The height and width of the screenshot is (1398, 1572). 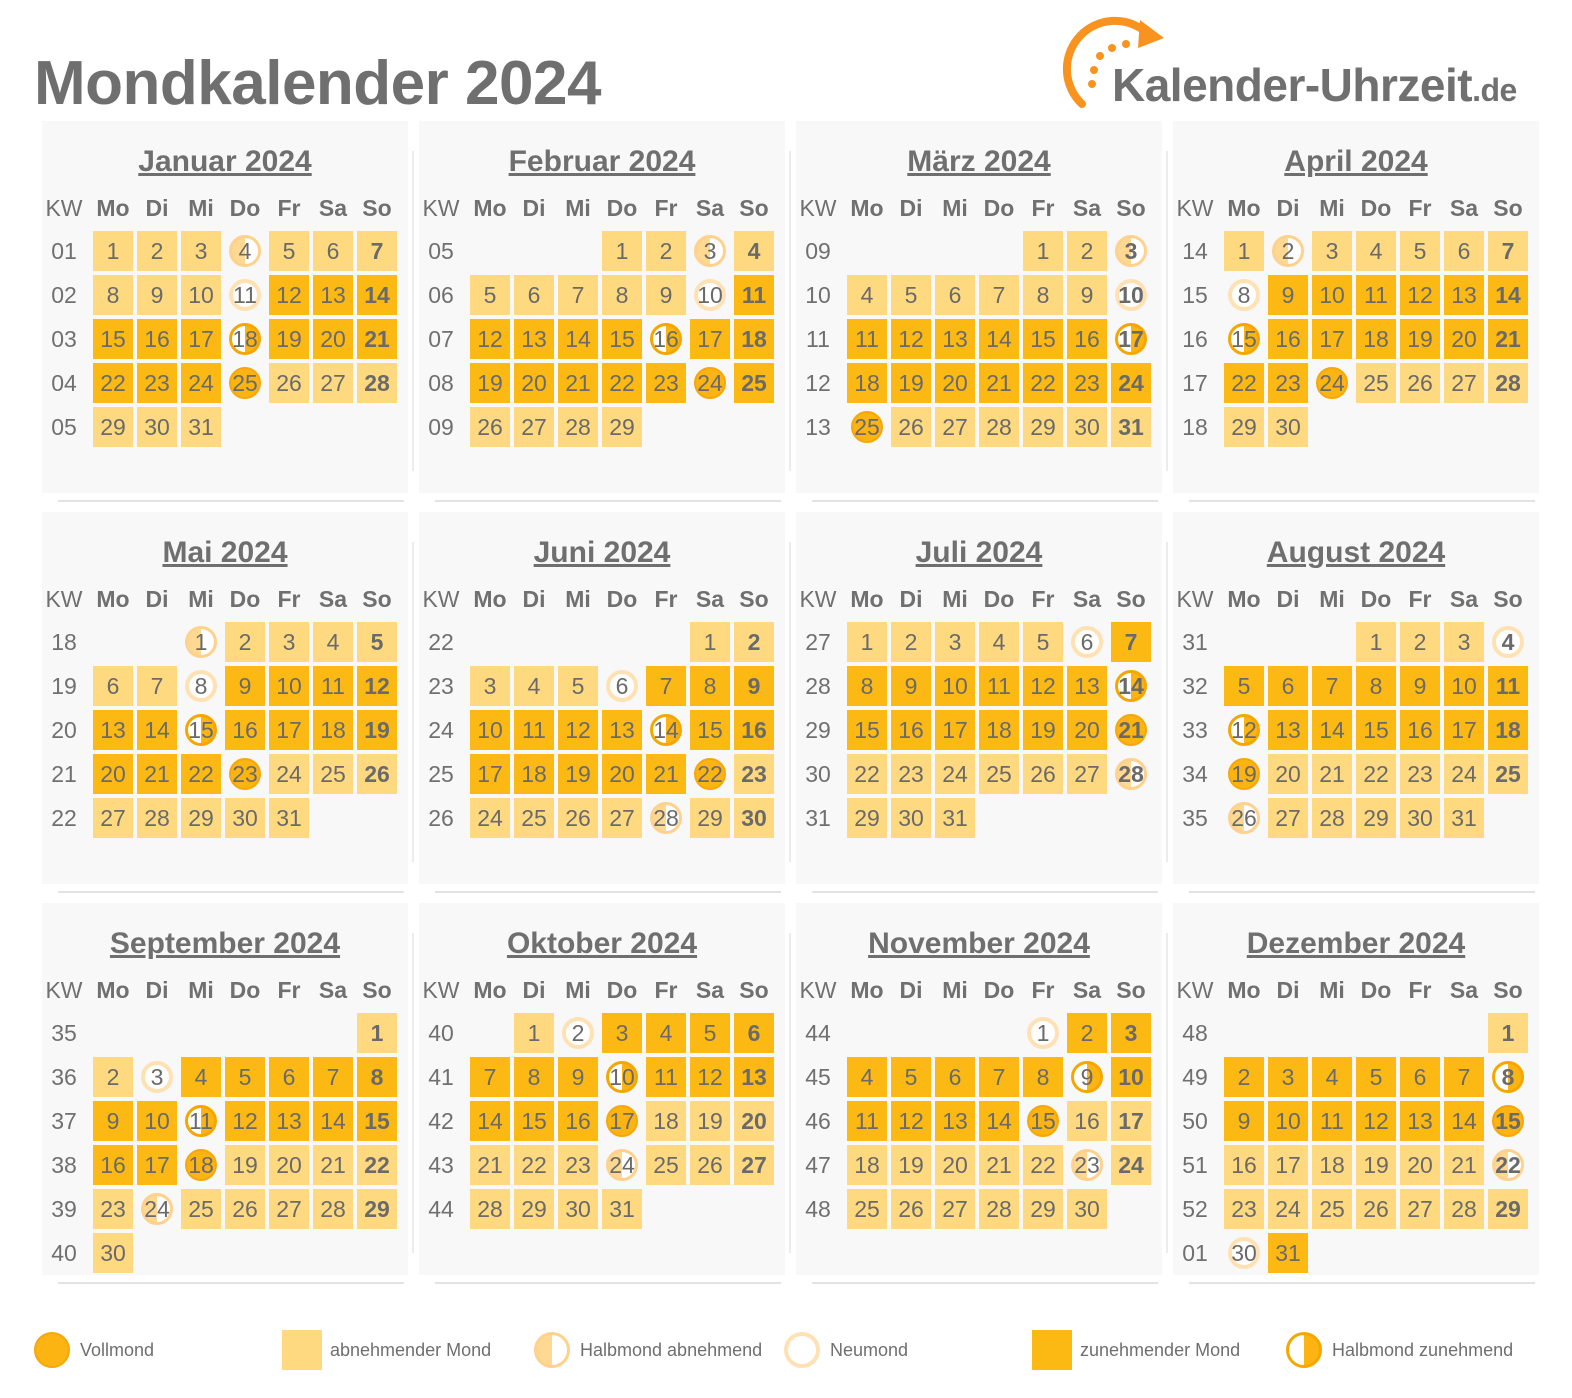 I want to click on day-cell: 10, so click(x=201, y=295).